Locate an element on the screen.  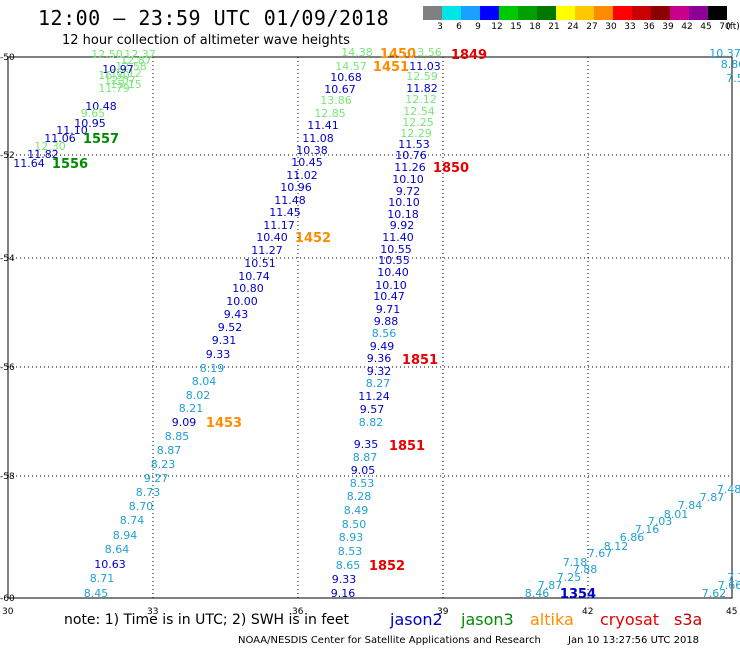
wave-height-value: 12.37 is located at coordinates (140, 54).